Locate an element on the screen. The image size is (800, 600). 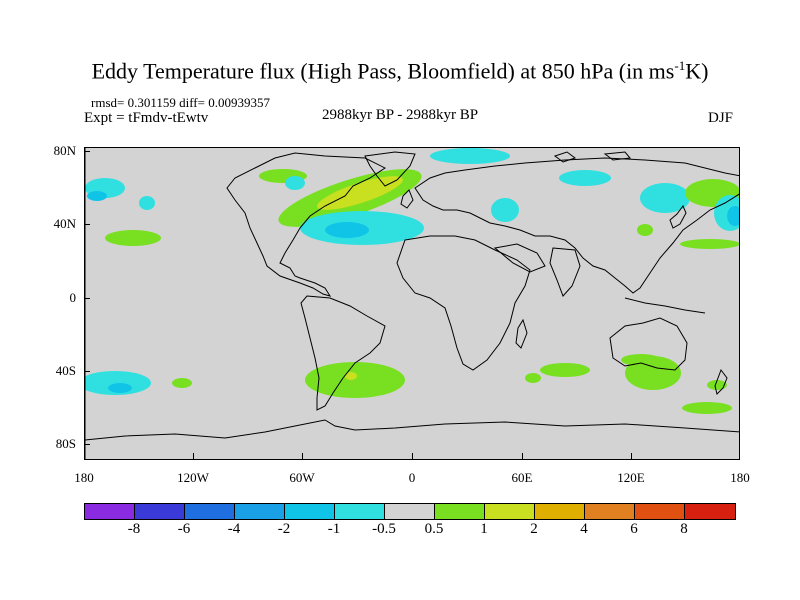
contour-cyan-europe is located at coordinates (505, 210).